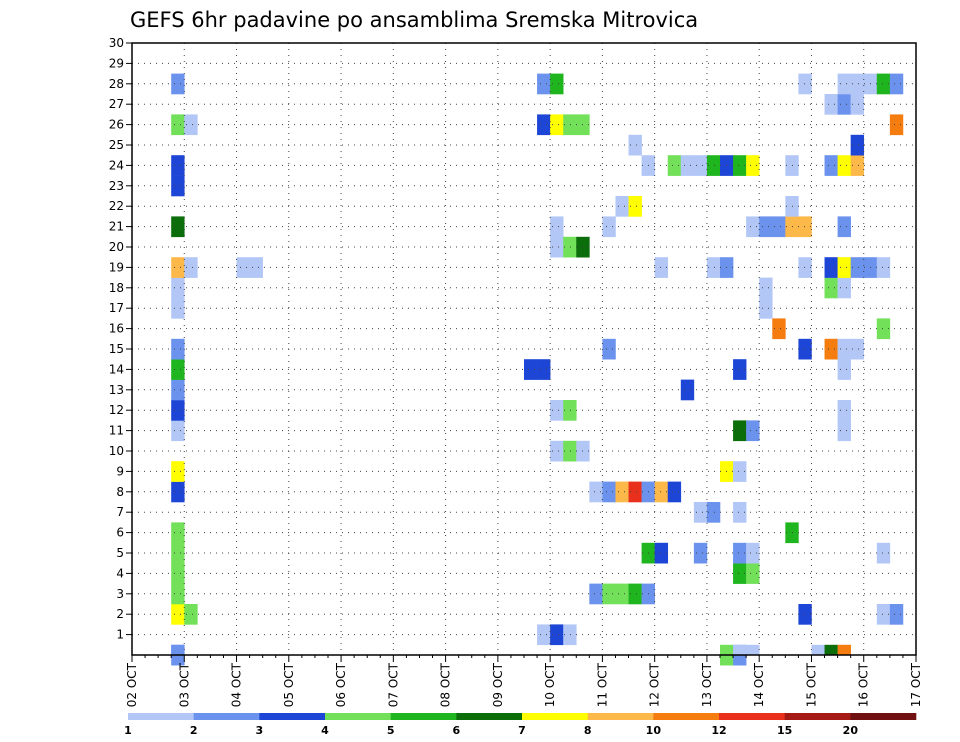  Describe the element at coordinates (655, 684) in the screenshot. I see `x-tick-label: 12 OCT` at that location.